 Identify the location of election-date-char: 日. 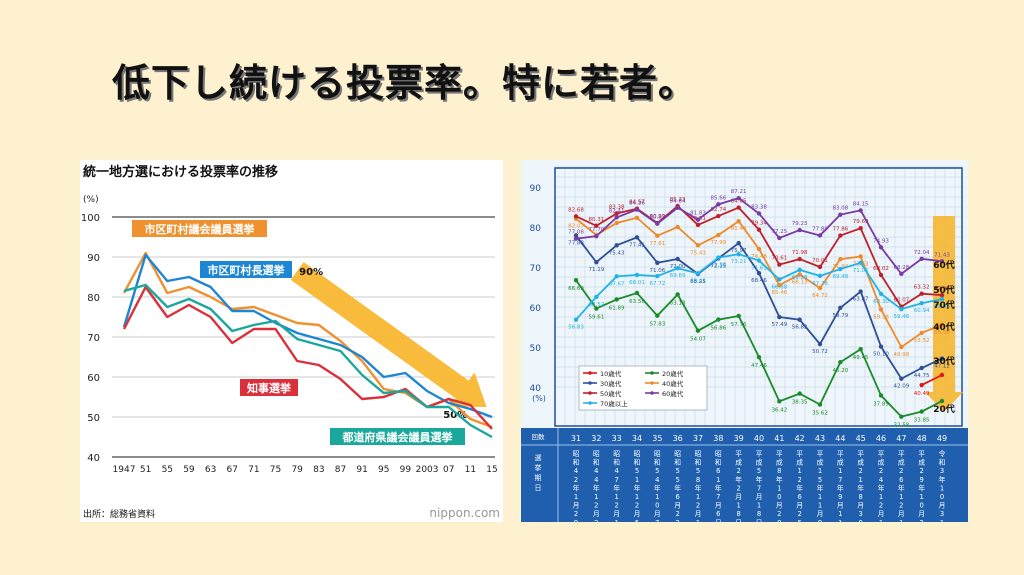
(718, 520).